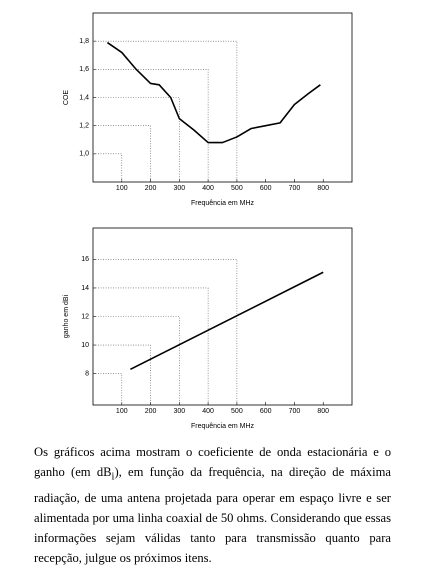 The image size is (422, 577). Describe the element at coordinates (84, 154) in the screenshot. I see `y-tick-label: 1,0` at that location.